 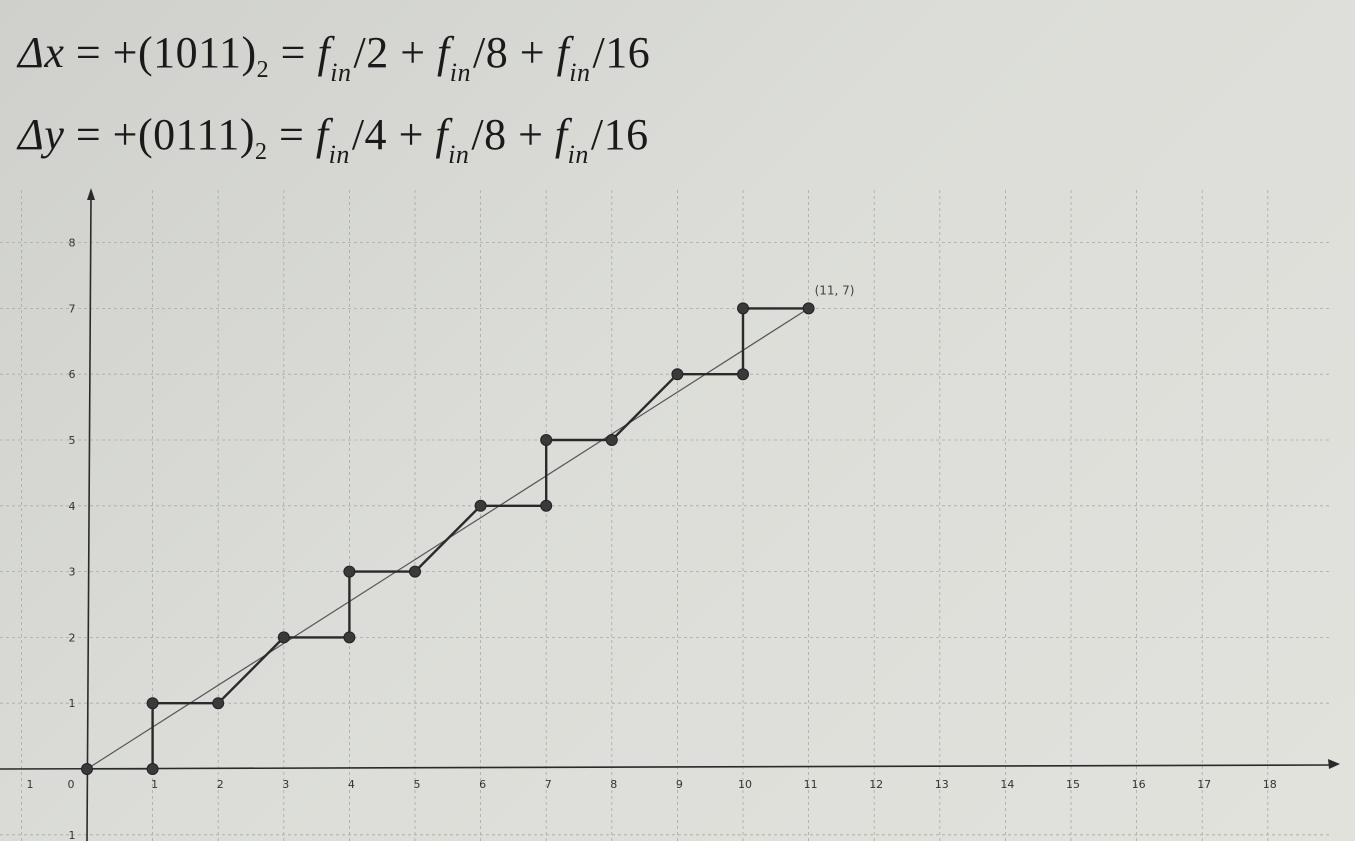 I want to click on x-tick-label: 15, so click(x=1073, y=784).